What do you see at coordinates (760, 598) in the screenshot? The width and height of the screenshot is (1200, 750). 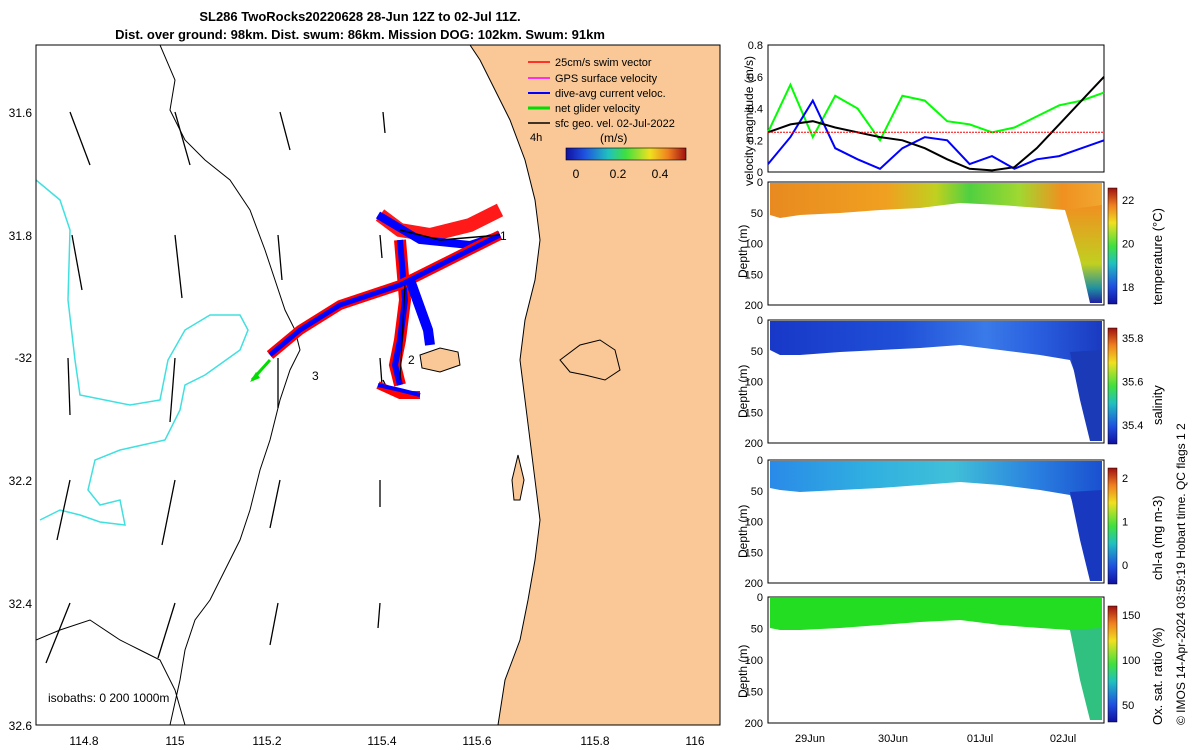 I see `section-3-ytick-0: 0` at bounding box center [760, 598].